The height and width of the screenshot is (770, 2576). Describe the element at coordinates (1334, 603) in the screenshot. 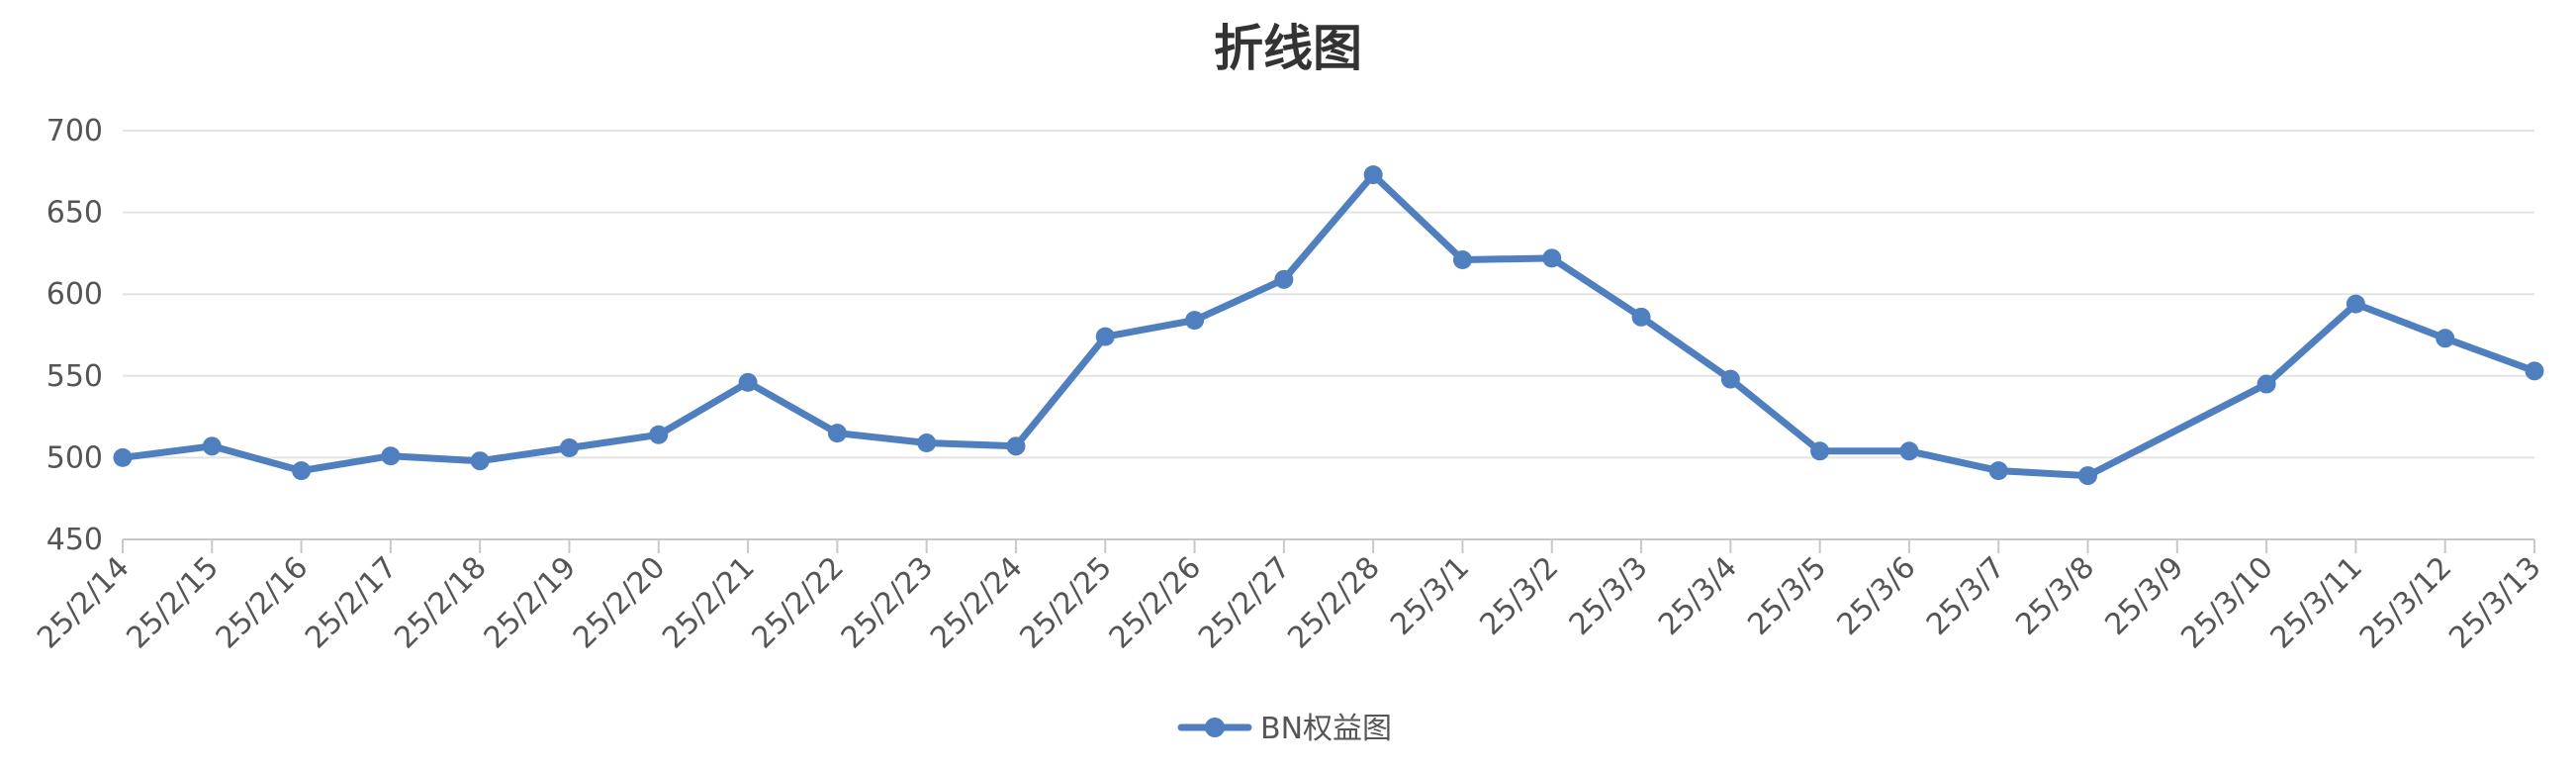

I see `x-tick-label-14: 25/2/28` at that location.